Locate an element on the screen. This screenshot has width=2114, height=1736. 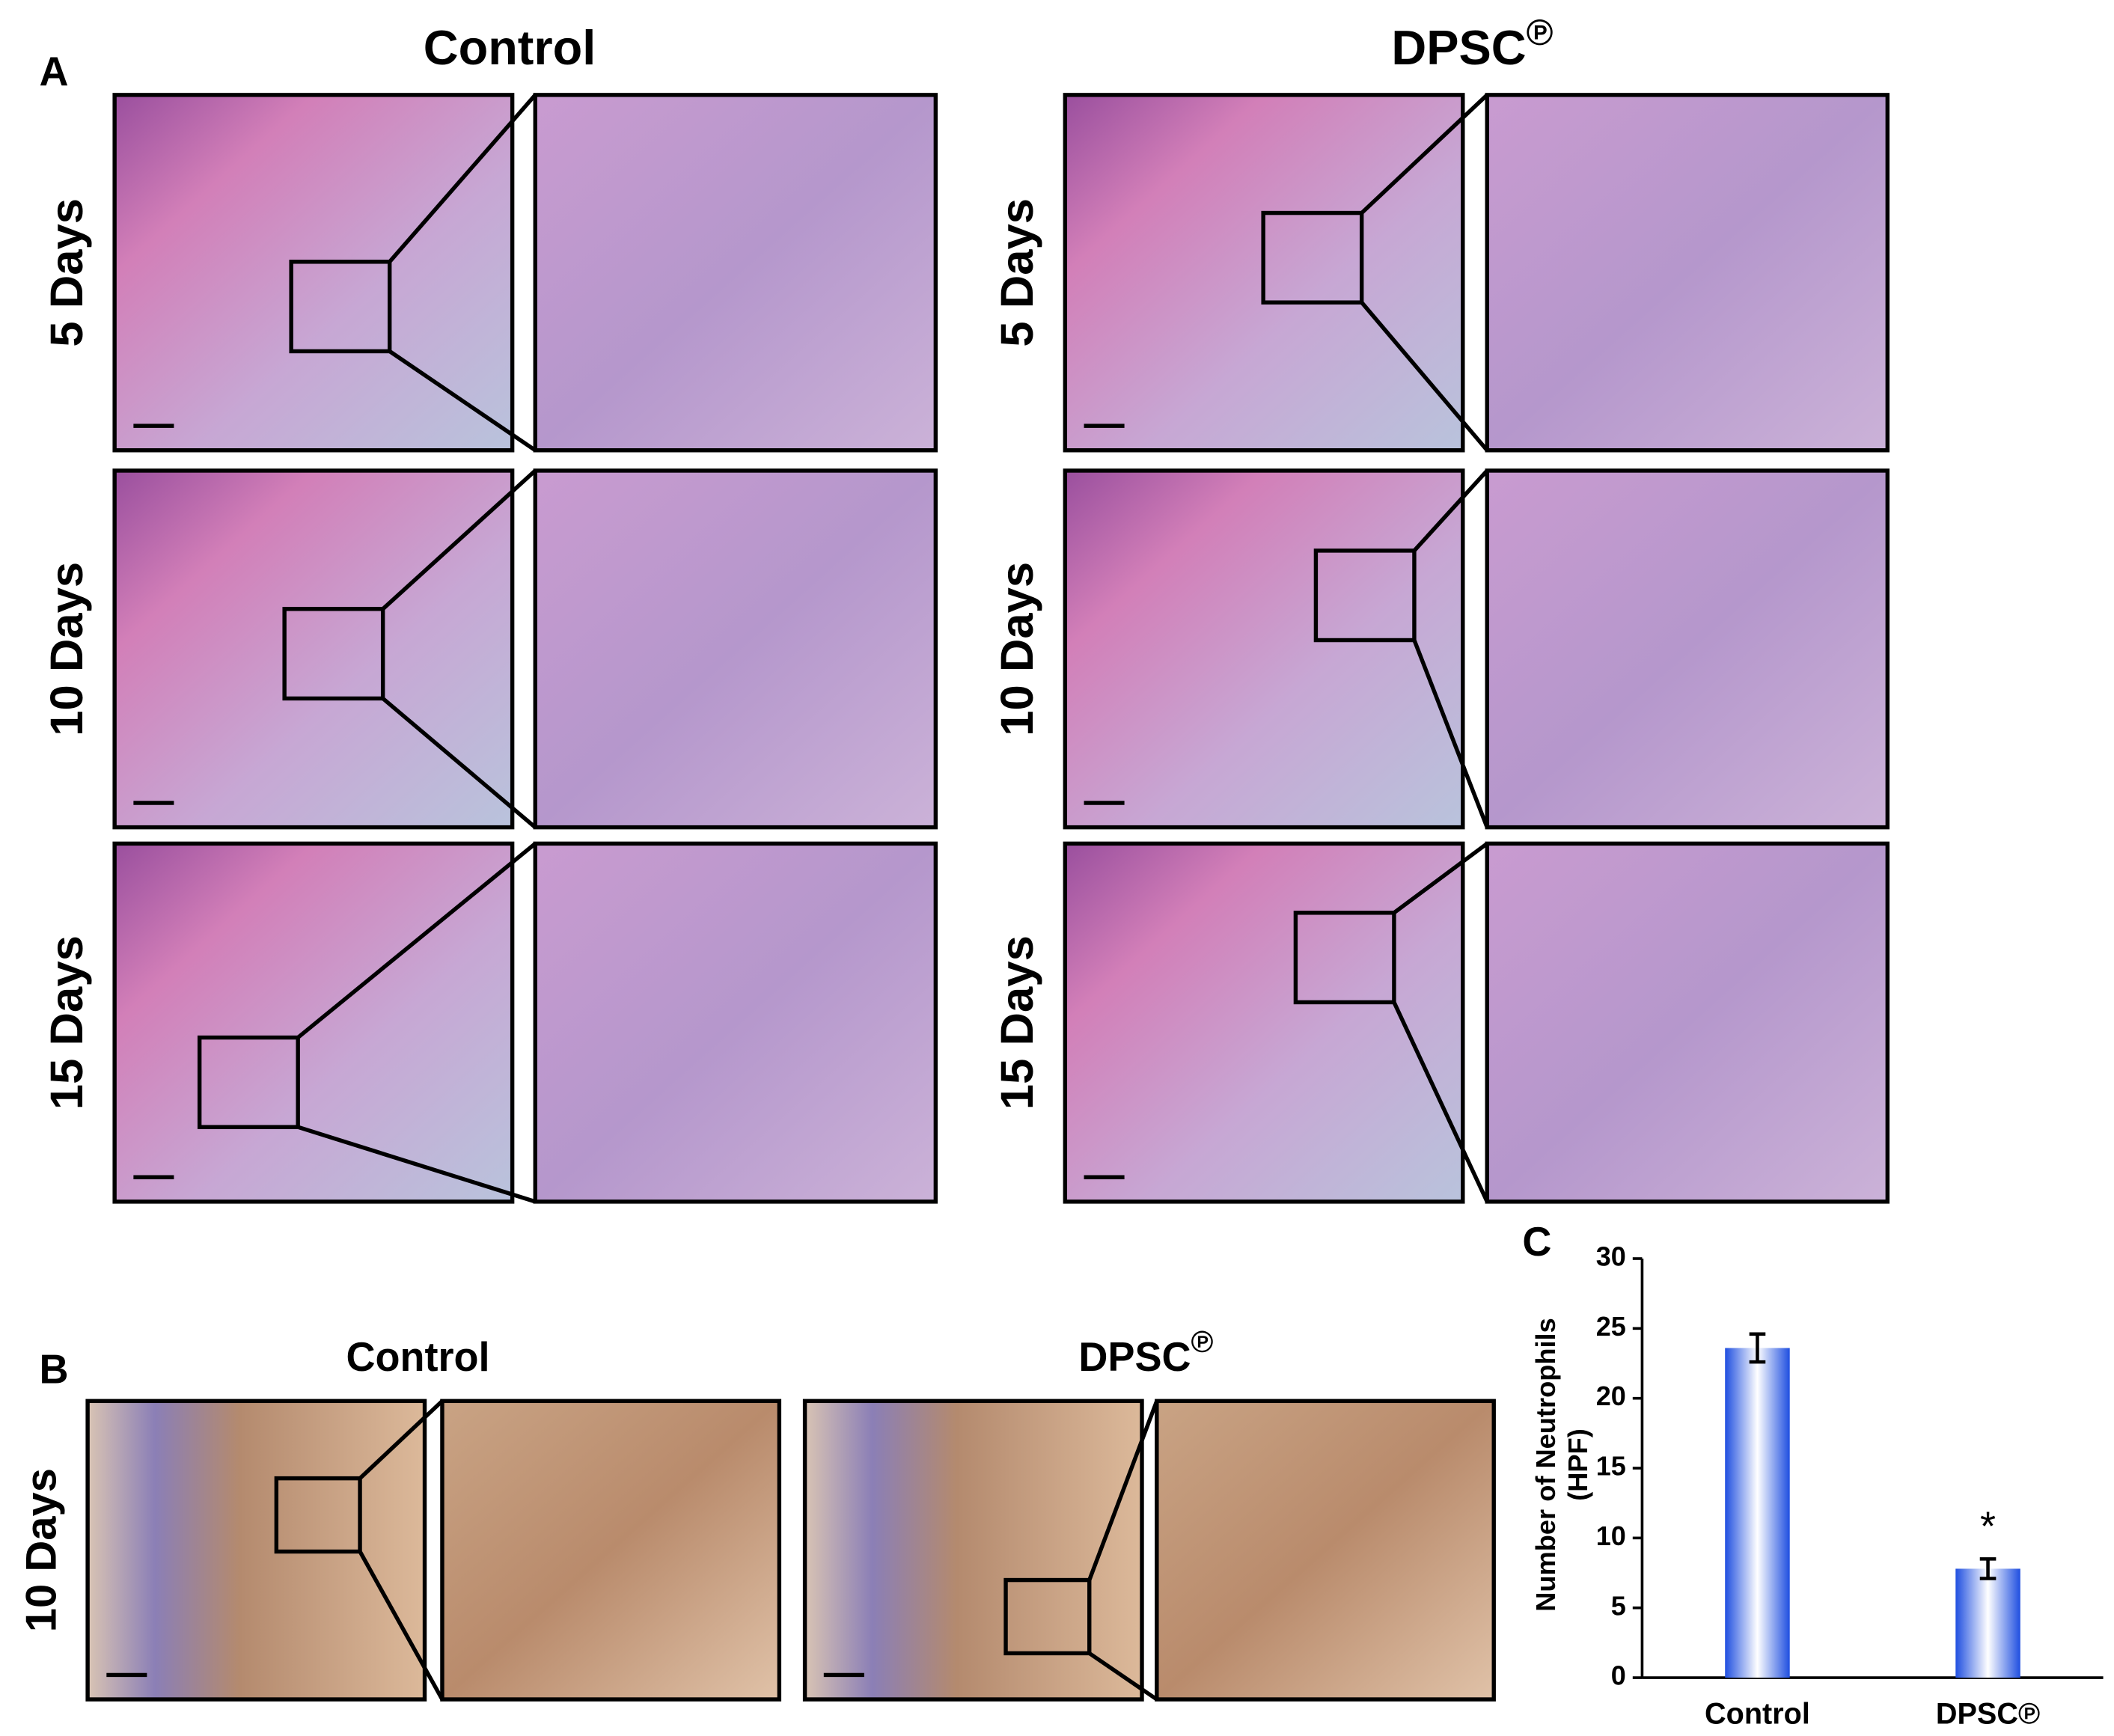
y-tick-label: 20 is located at coordinates (1611, 1396).